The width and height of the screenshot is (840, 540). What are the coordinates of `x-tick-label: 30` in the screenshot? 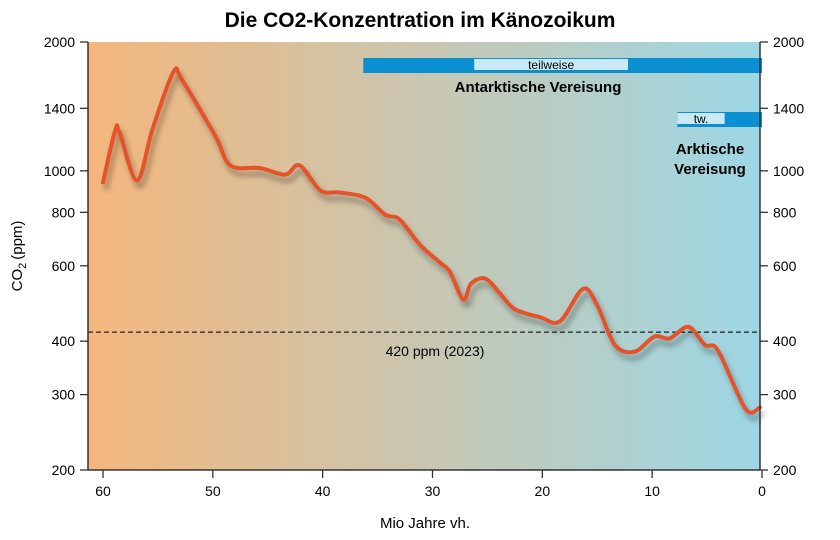 It's located at (433, 491).